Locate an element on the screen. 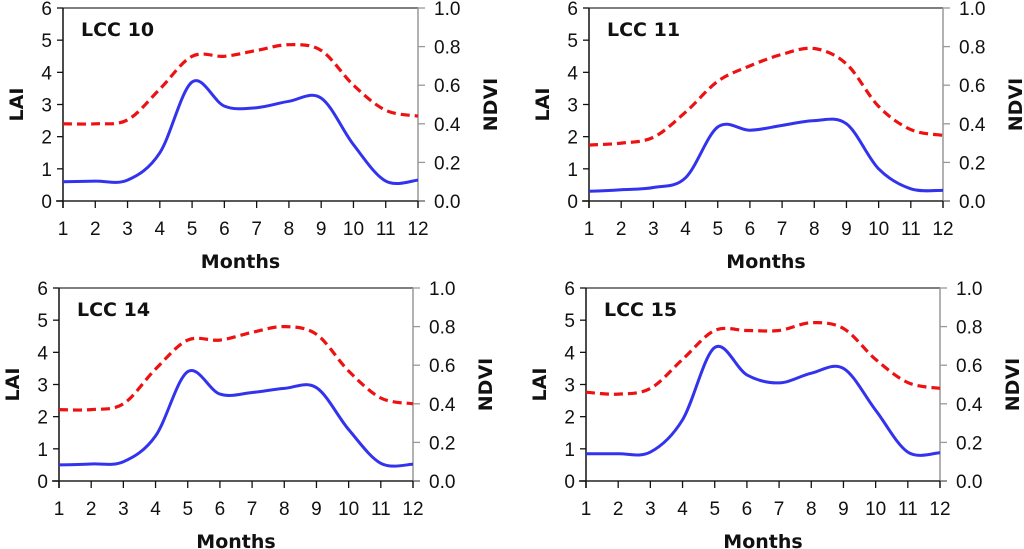  series-line-ndvi is located at coordinates (763, 358).